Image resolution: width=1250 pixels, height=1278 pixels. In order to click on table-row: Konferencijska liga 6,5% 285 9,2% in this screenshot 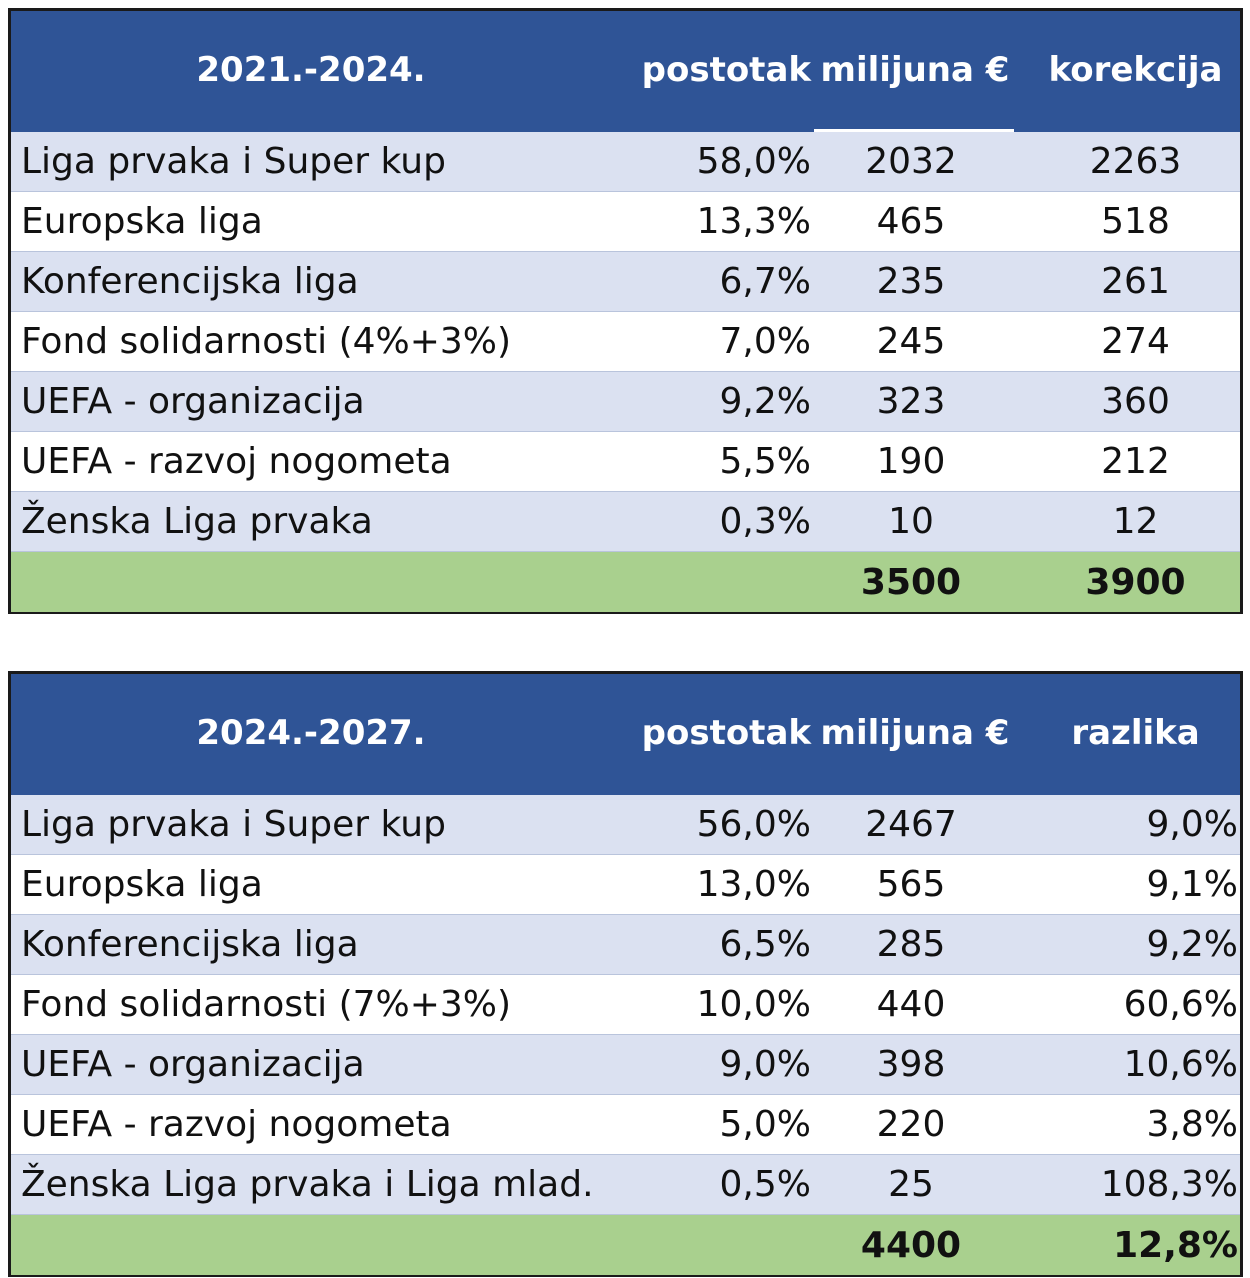, I will do `click(625, 945)`.